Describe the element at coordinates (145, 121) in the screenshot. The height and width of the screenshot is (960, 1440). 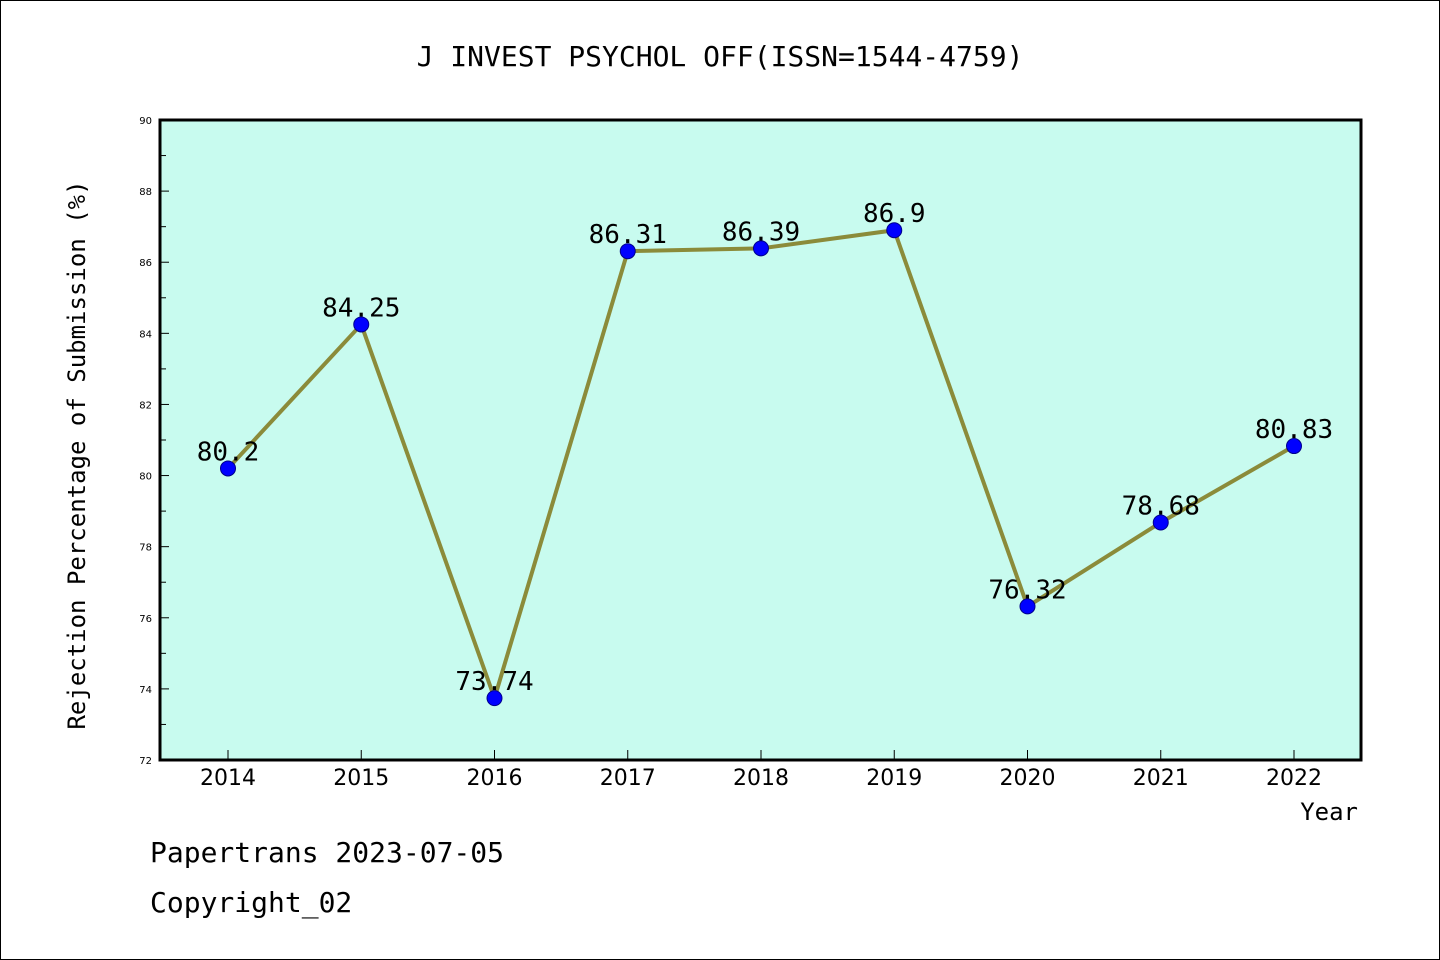
I see `y-tick-label: 90` at that location.